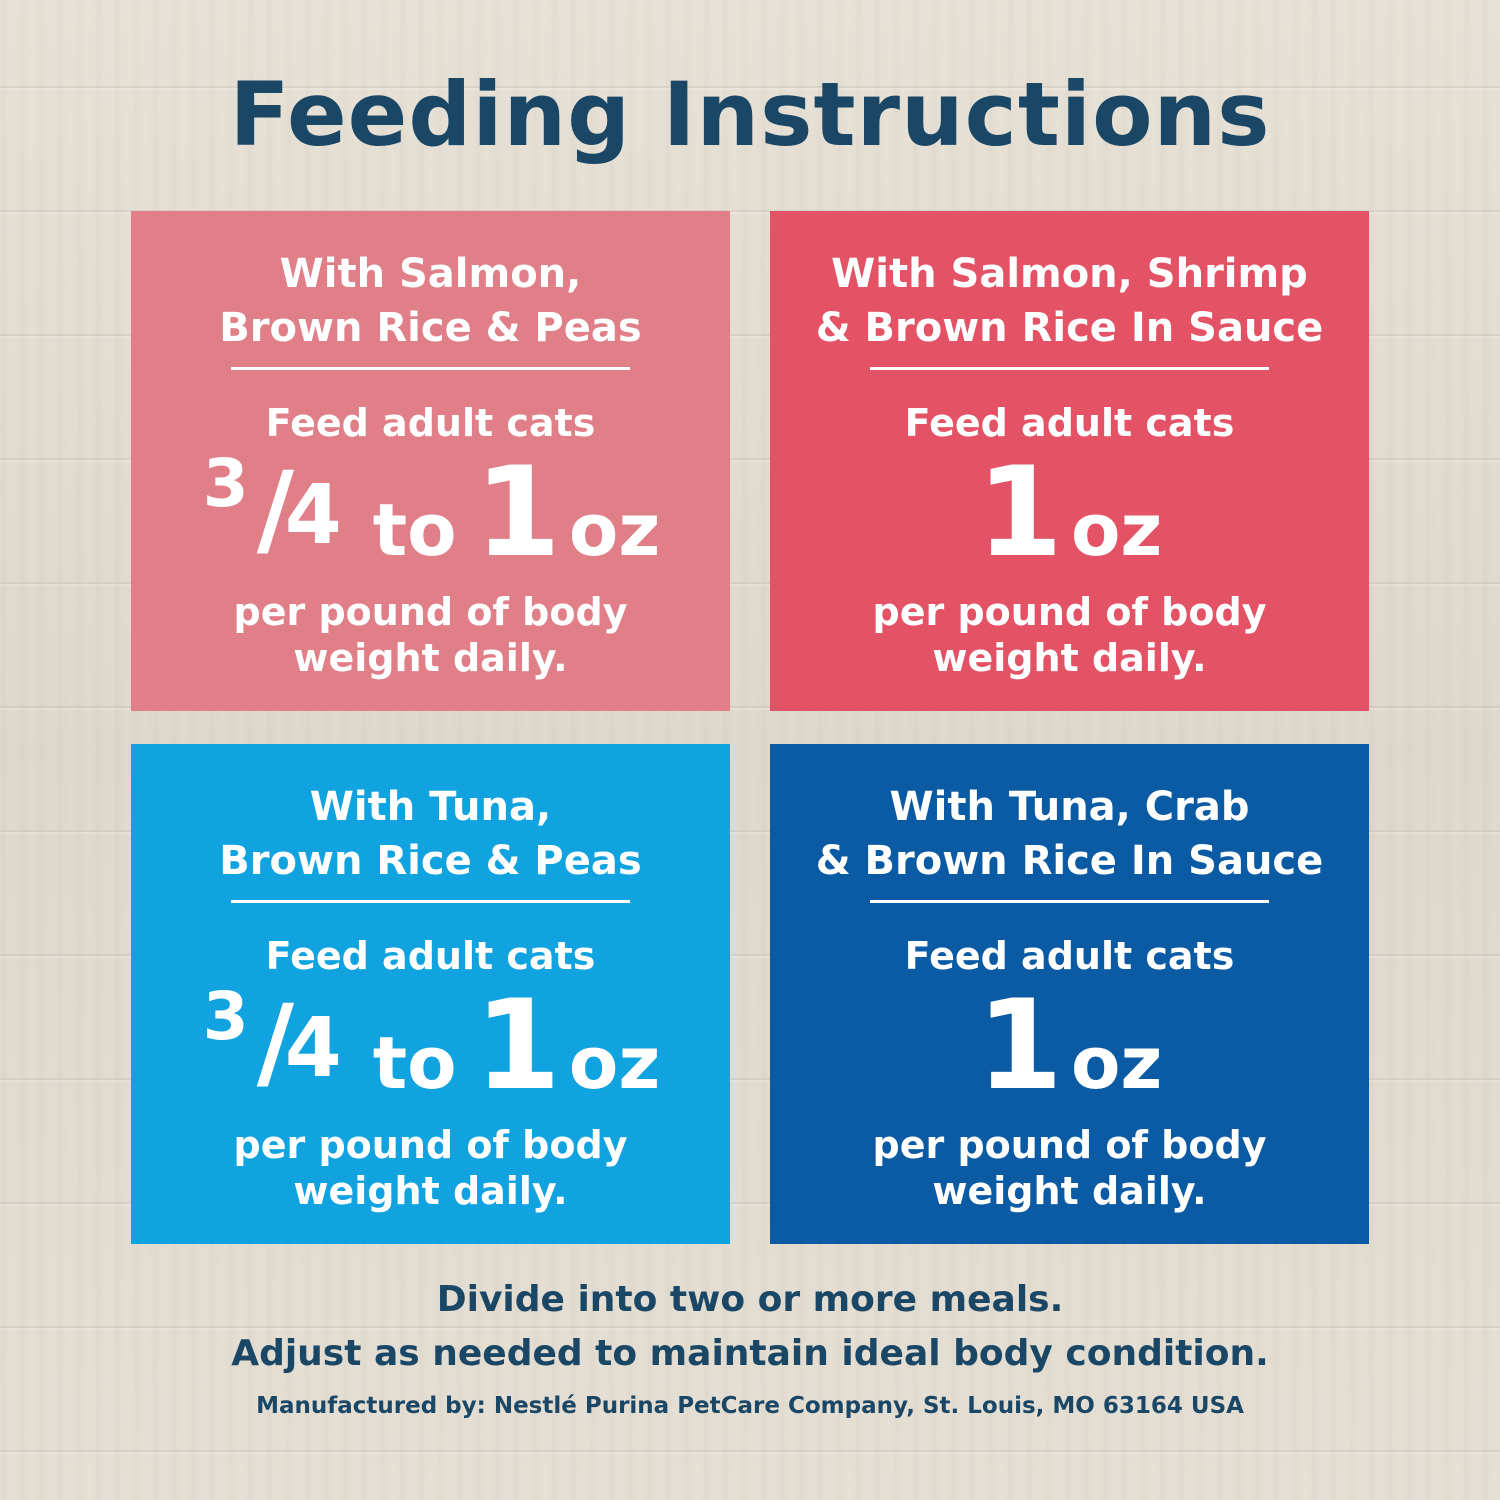 The height and width of the screenshot is (1500, 1500). Describe the element at coordinates (430, 274) in the screenshot. I see `card-recipe-name-line: With Salmon,` at that location.